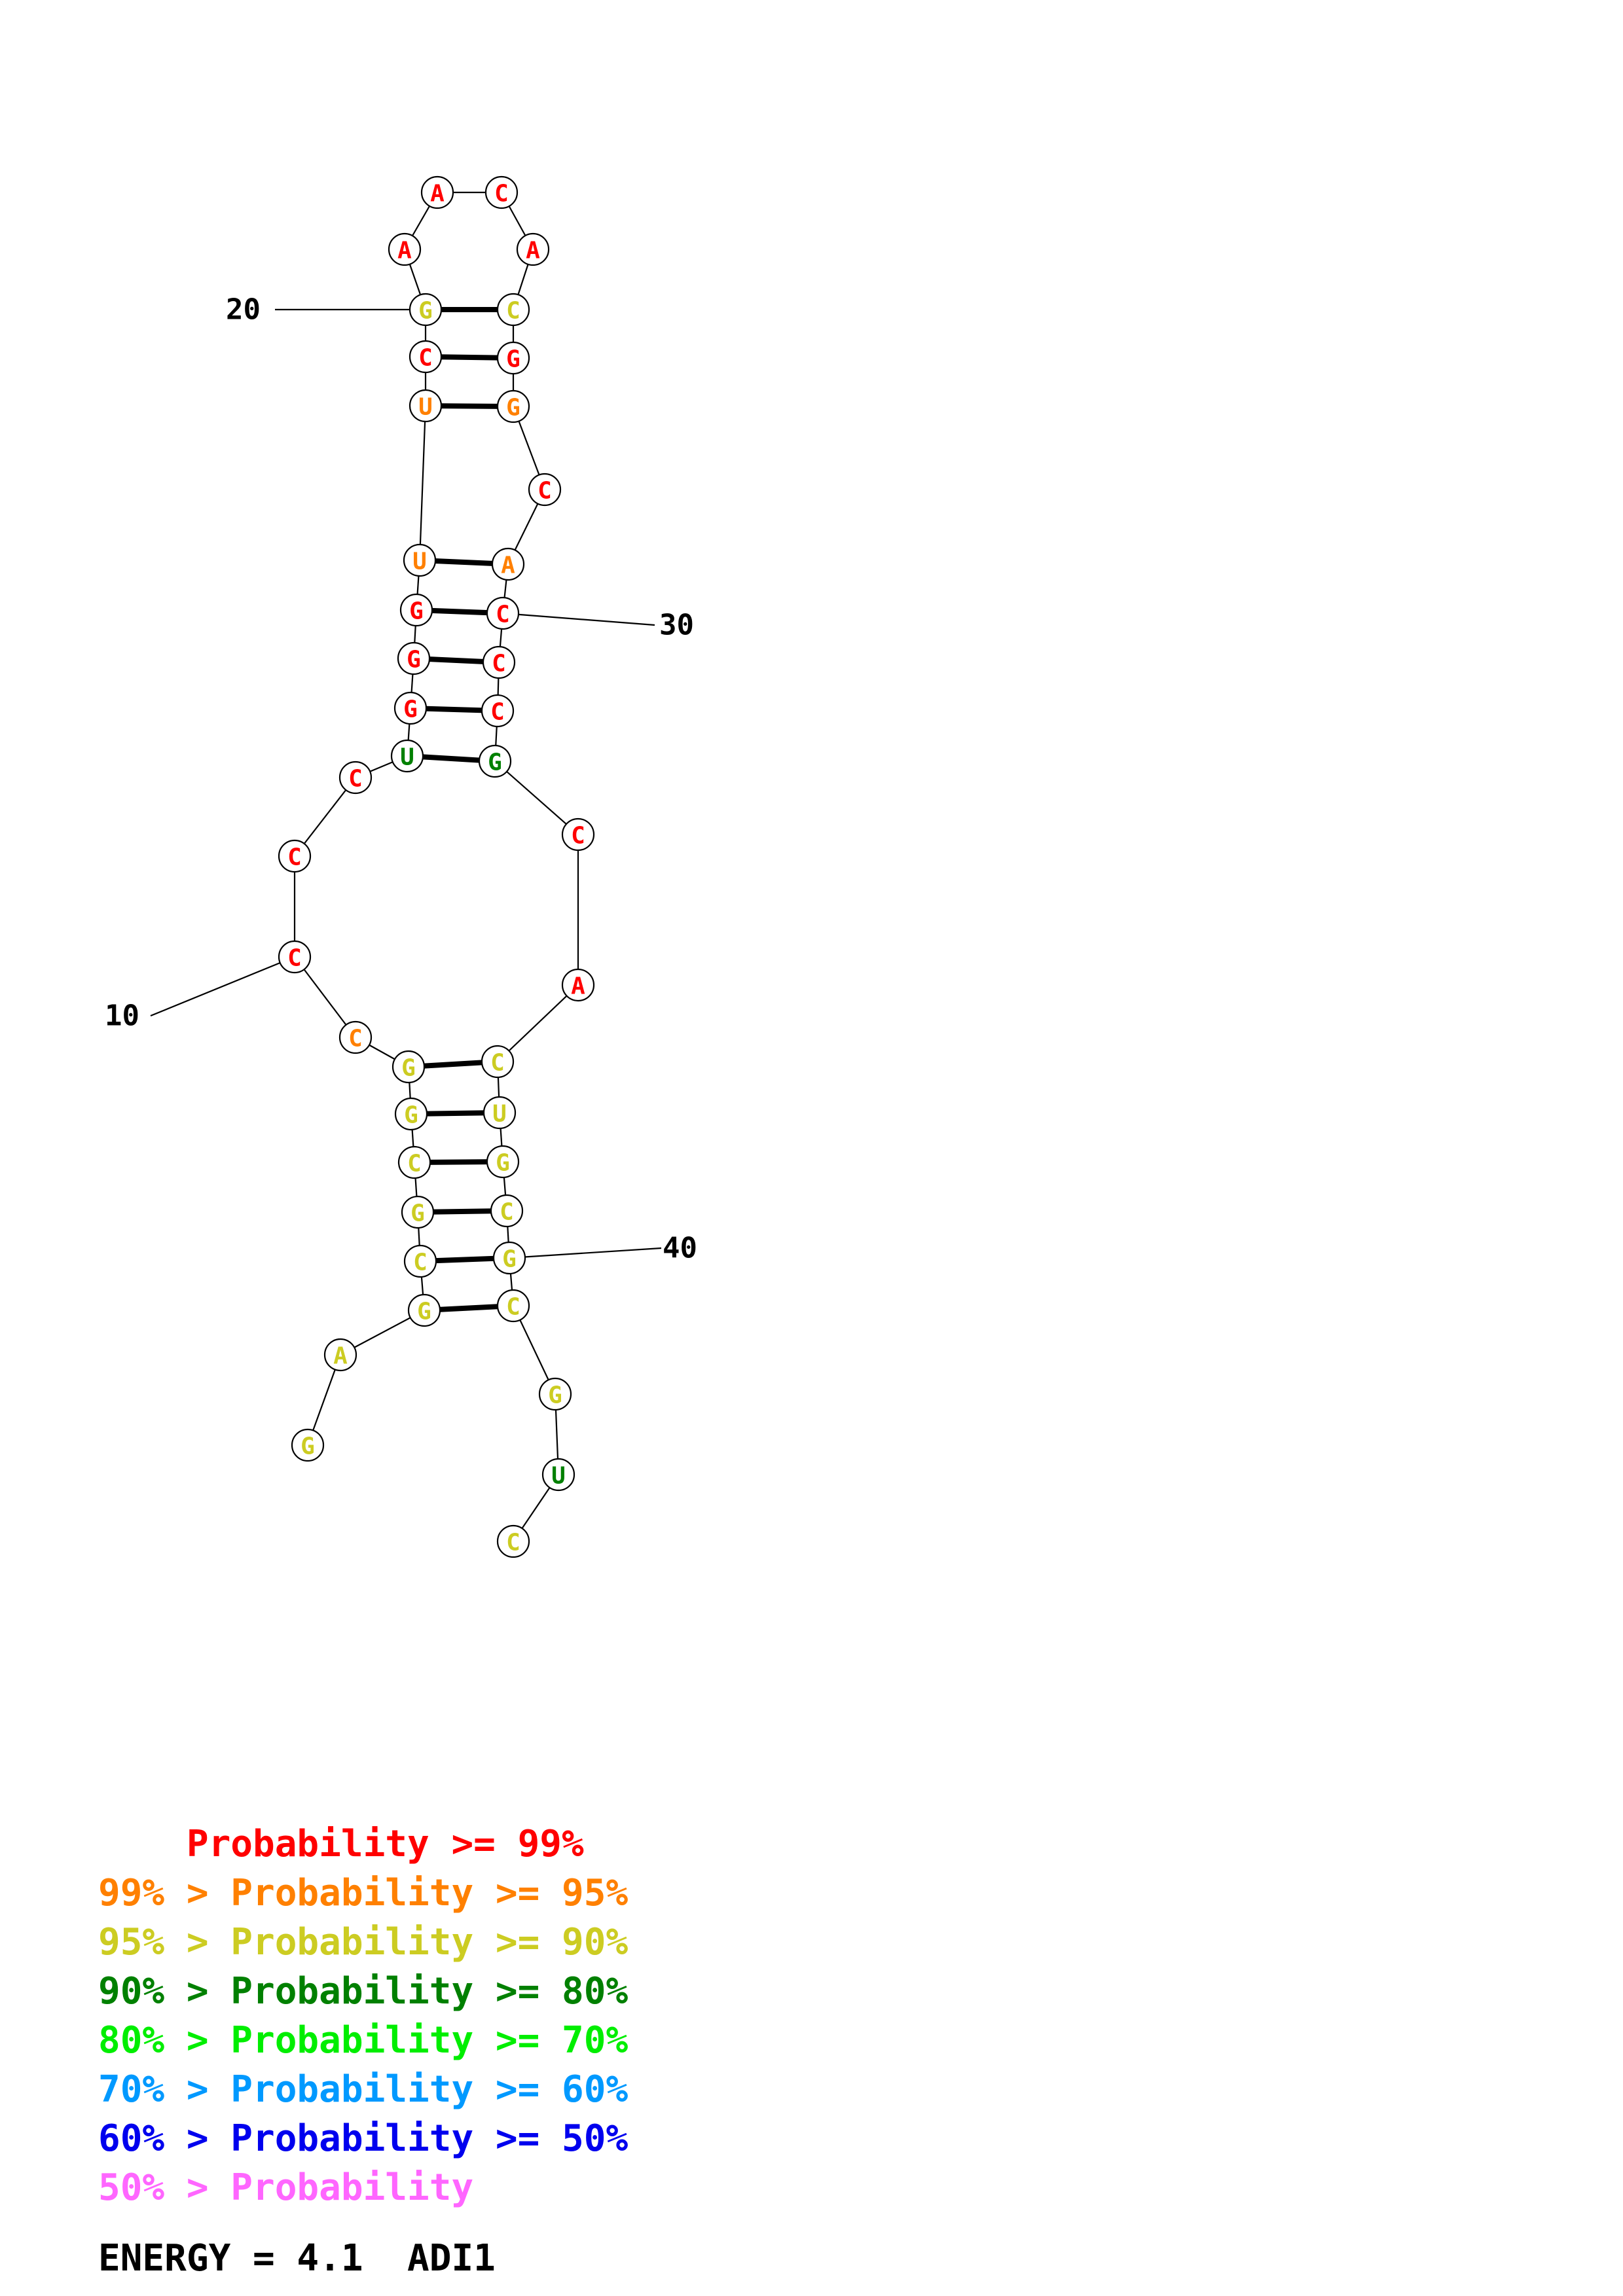  I want to click on legend-entry: 95% > Probability >= 90%, so click(363, 1942).